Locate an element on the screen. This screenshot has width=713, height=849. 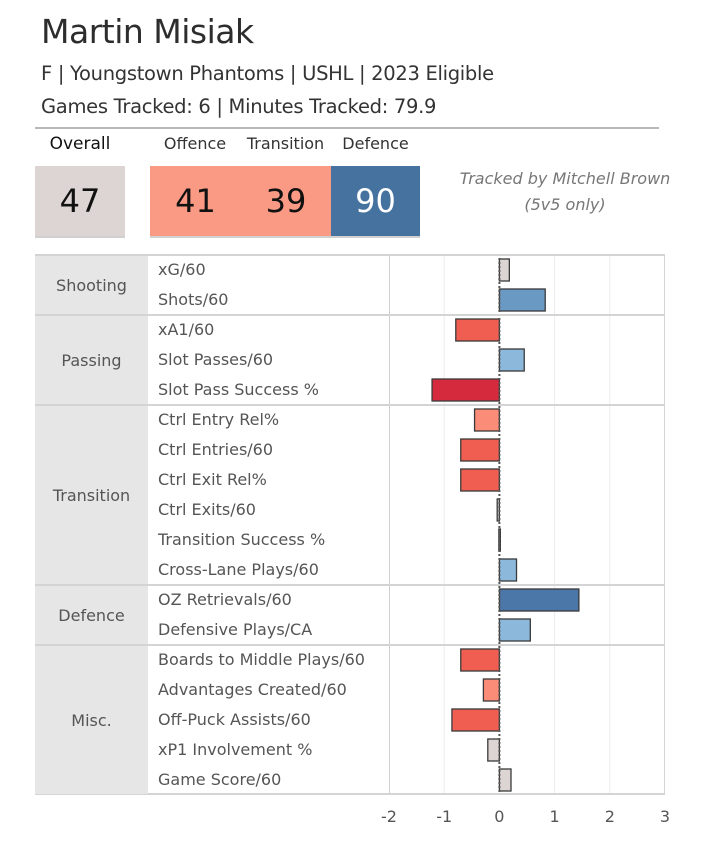
metric-label: Cross-Lane Plays/60 is located at coordinates (238, 569).